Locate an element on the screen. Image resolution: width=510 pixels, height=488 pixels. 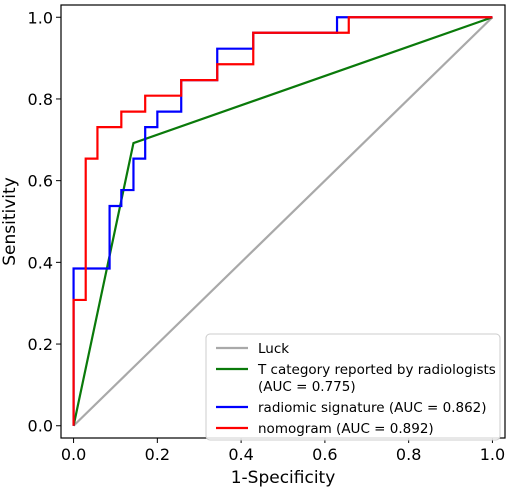
y-tick-label: 0.0 is located at coordinates (40, 426).